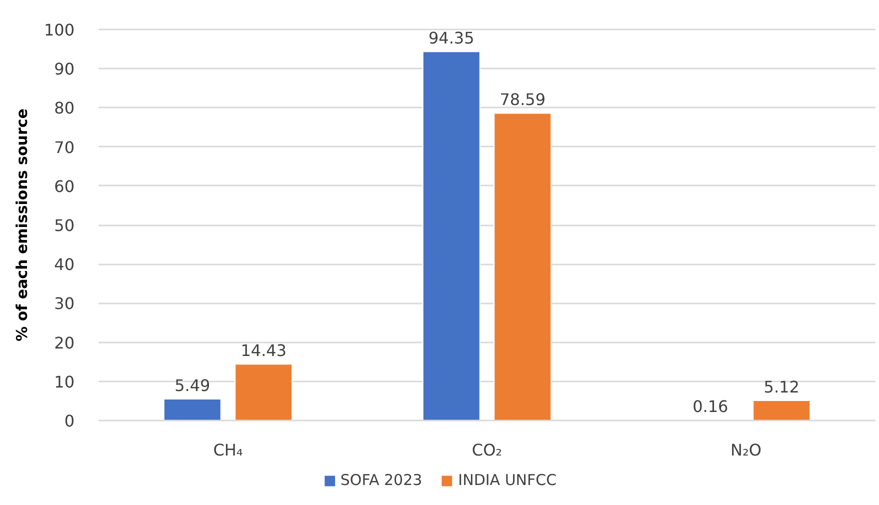 The height and width of the screenshot is (505, 879). I want to click on data-label: 5.12, so click(782, 386).